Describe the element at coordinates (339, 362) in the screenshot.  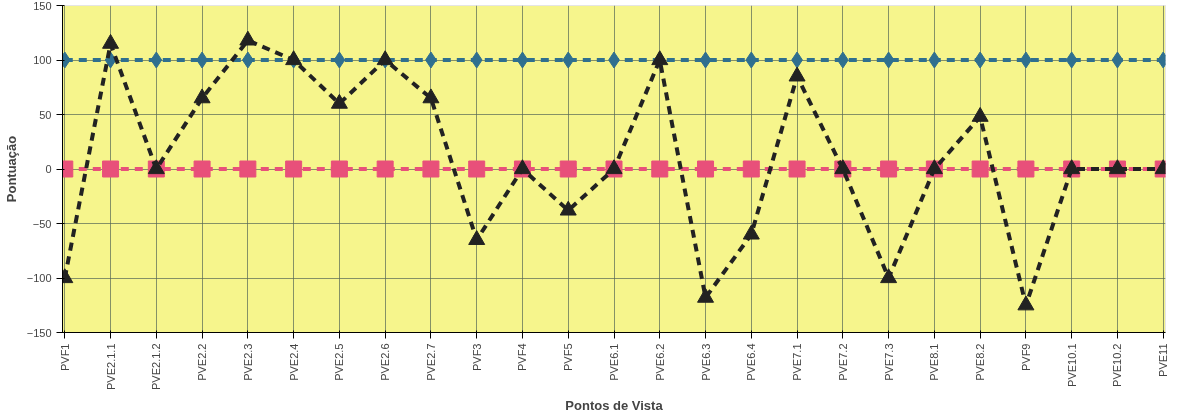
I see `x-tick-label: PVE2.5` at that location.